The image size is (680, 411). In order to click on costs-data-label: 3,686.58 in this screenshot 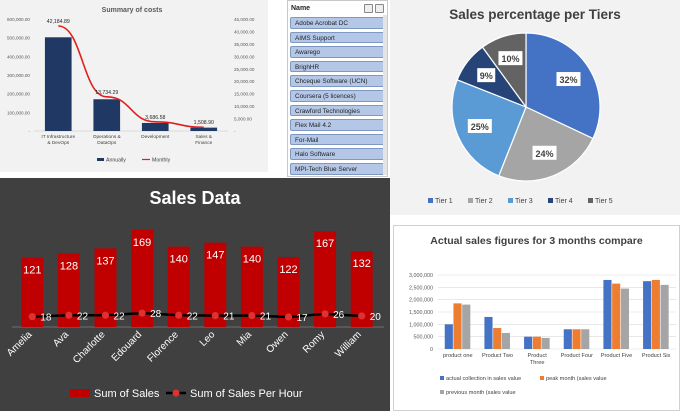, I will do `click(155, 118)`.